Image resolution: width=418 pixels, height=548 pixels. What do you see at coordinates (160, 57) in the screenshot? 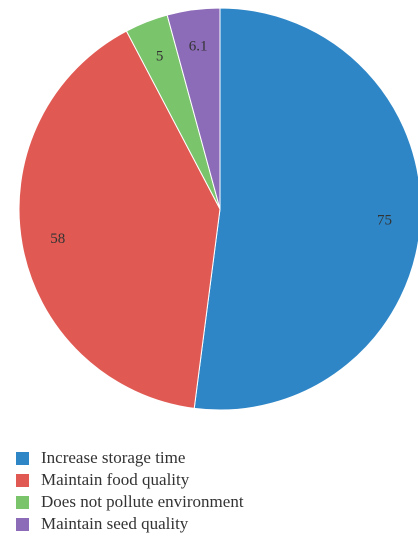
I see `data-label-does-not-pollute-environment: 5` at bounding box center [160, 57].